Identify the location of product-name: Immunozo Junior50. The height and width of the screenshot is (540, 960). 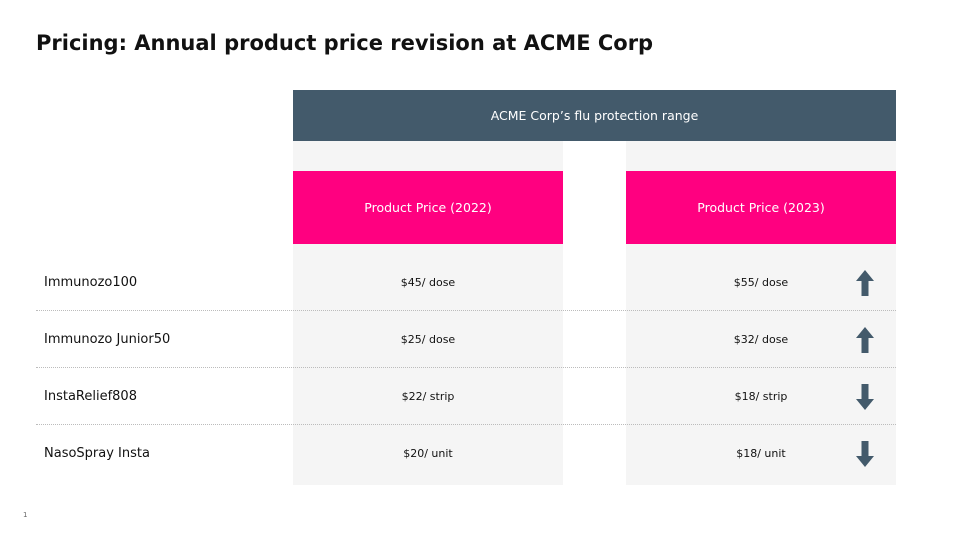
(107, 339).